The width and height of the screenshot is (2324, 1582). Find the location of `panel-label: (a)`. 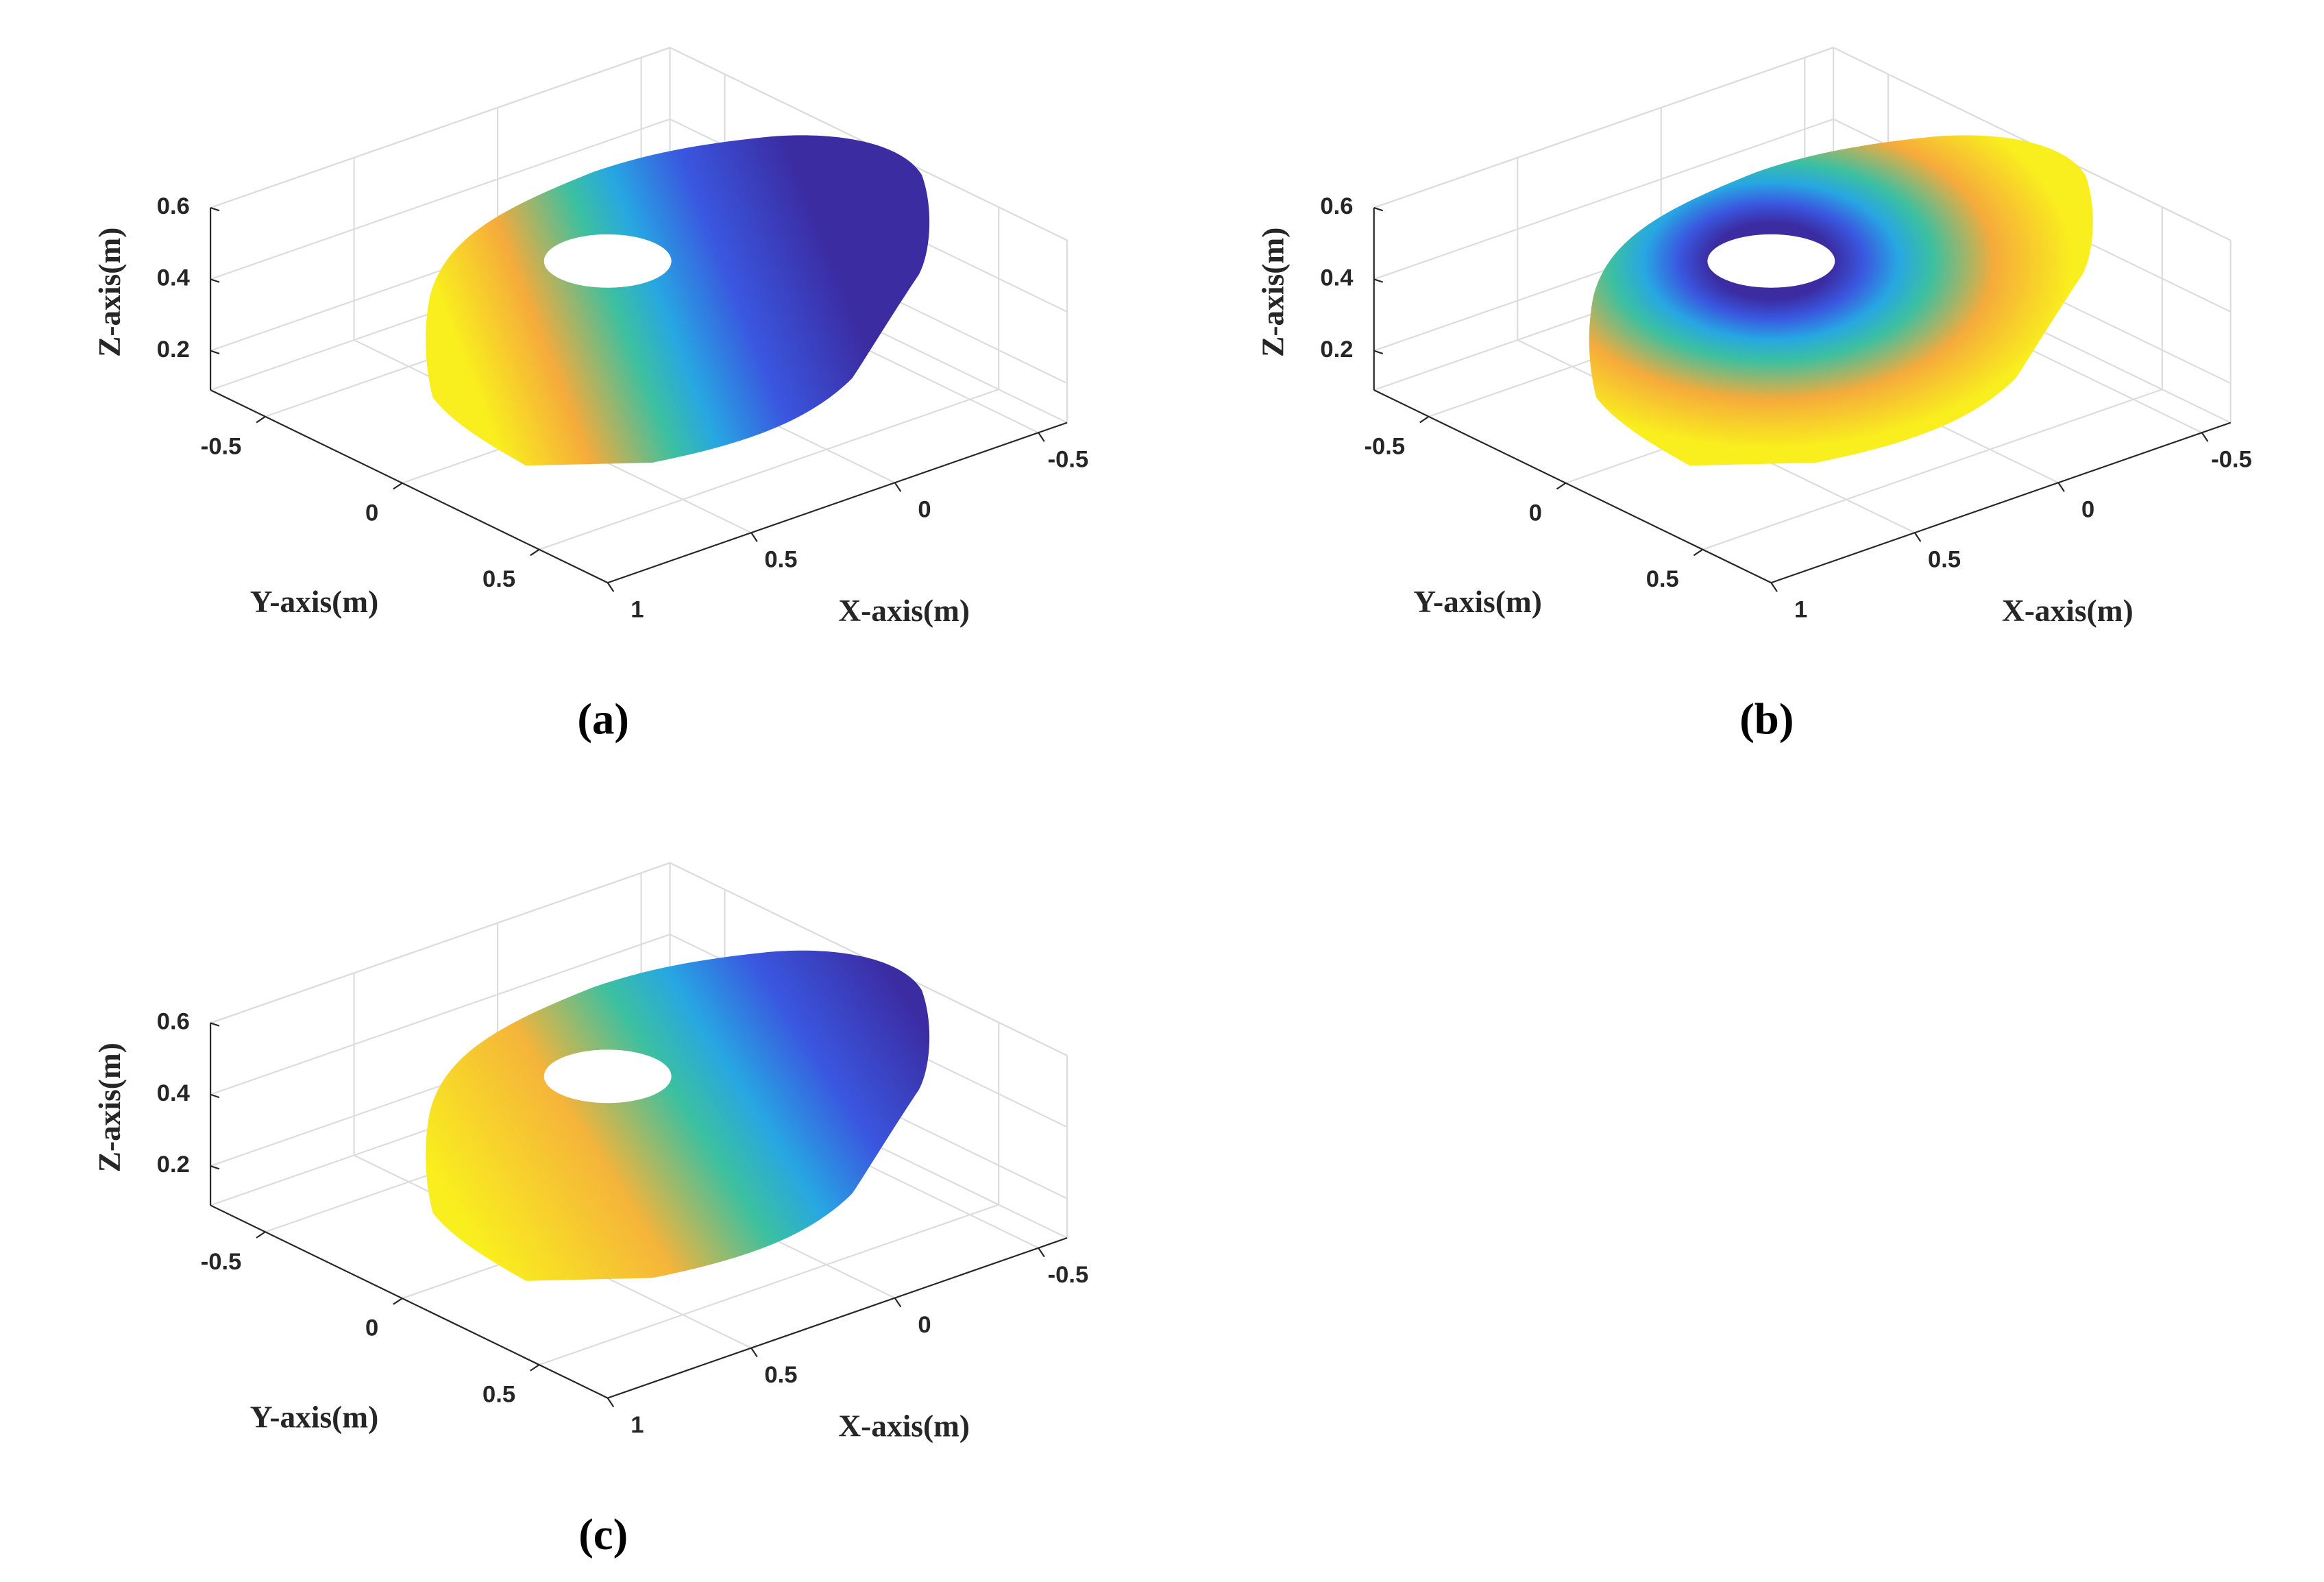

panel-label: (a) is located at coordinates (603, 719).